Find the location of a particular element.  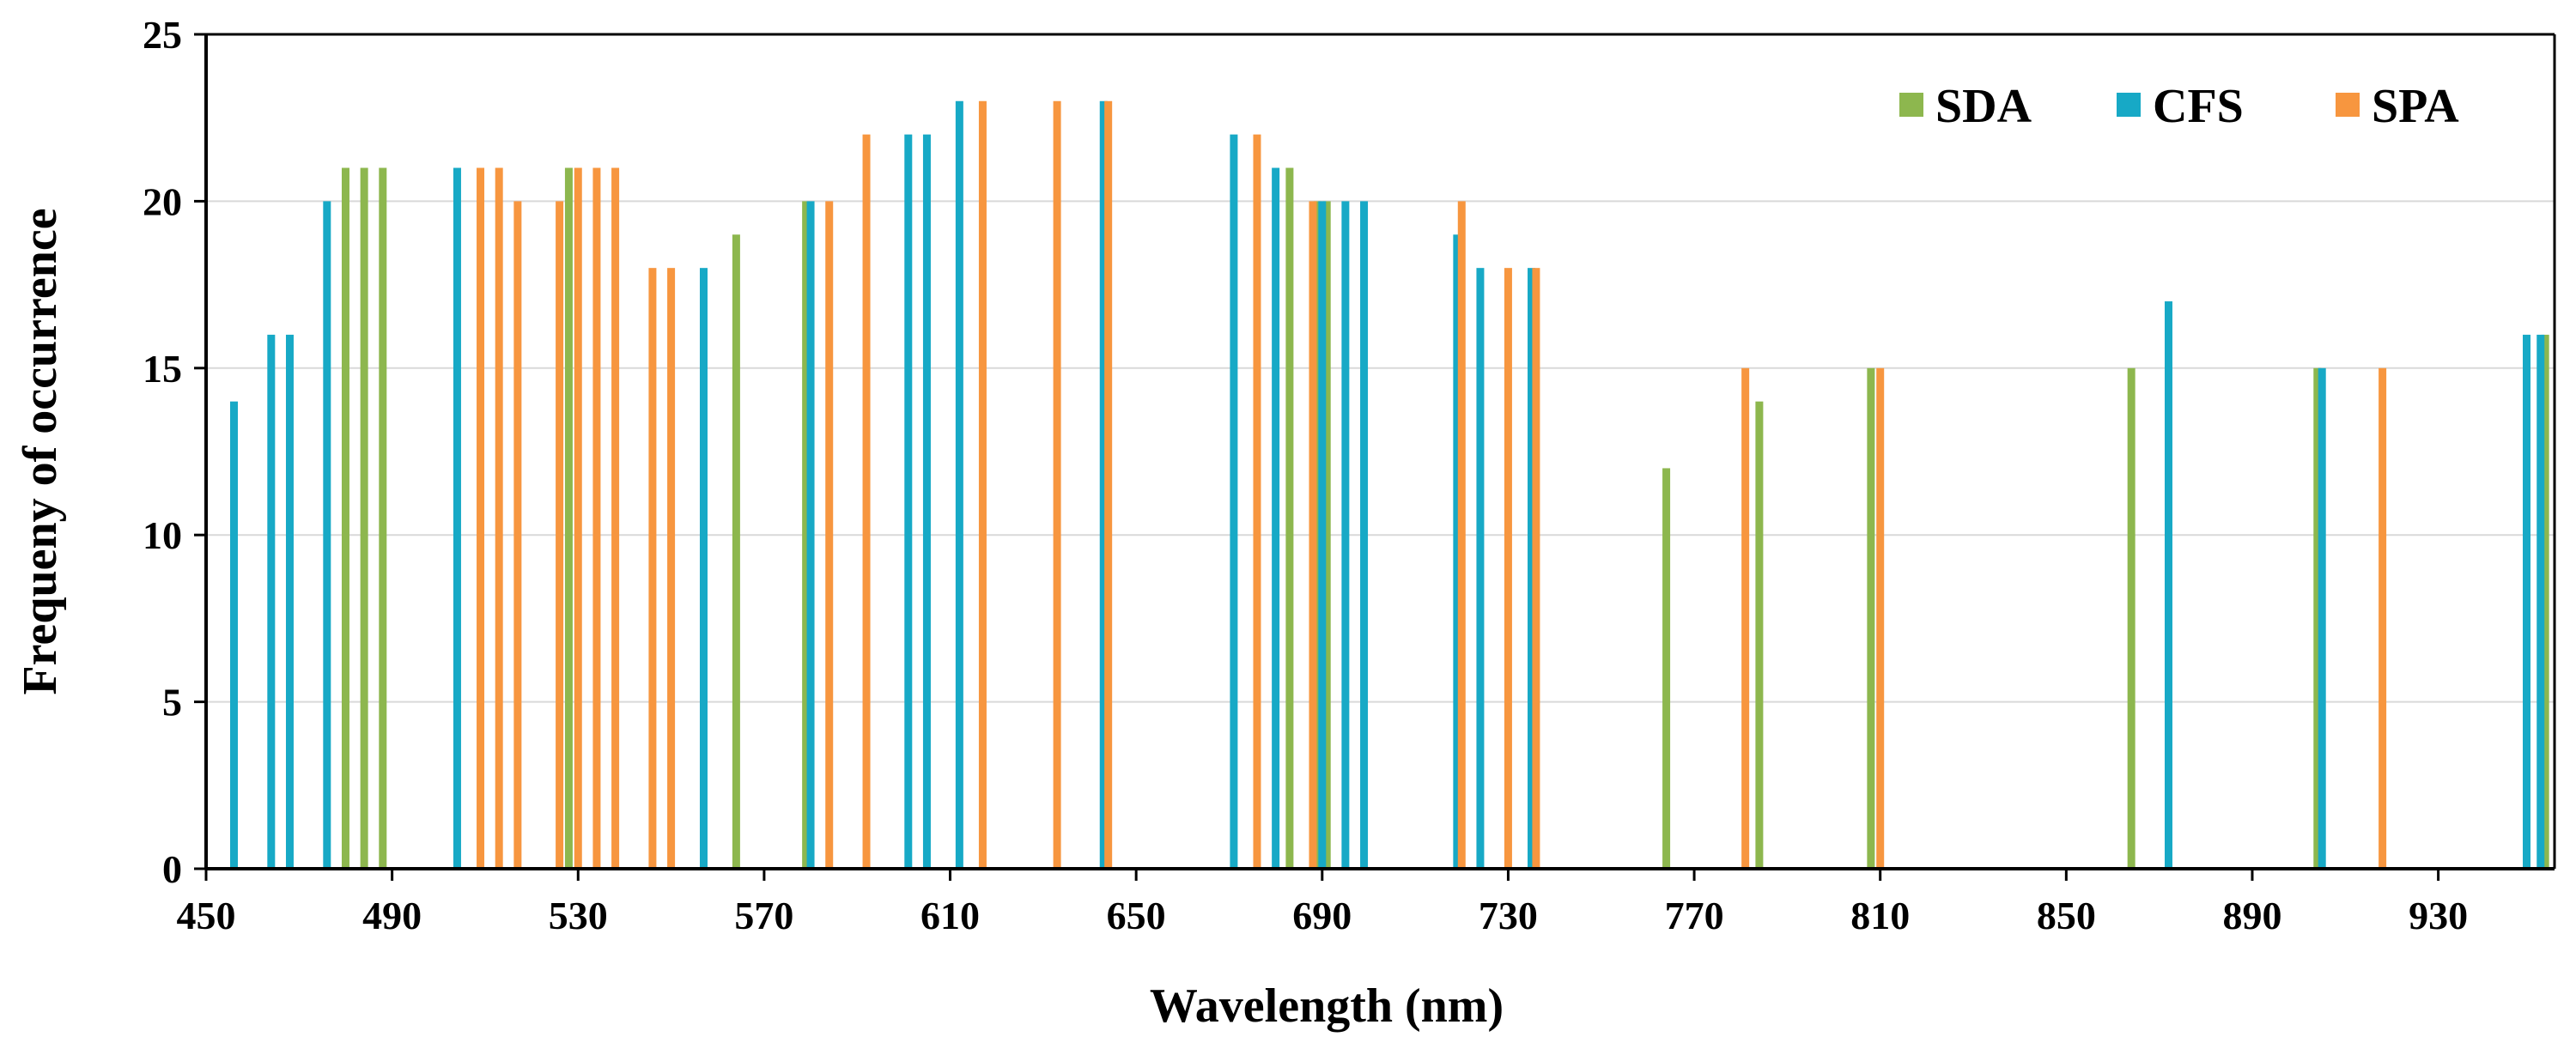

x-tick-labels: 450 490 530 570 610 650 690 730 770 810 850 890 930 is located at coordinates (1323, 903).